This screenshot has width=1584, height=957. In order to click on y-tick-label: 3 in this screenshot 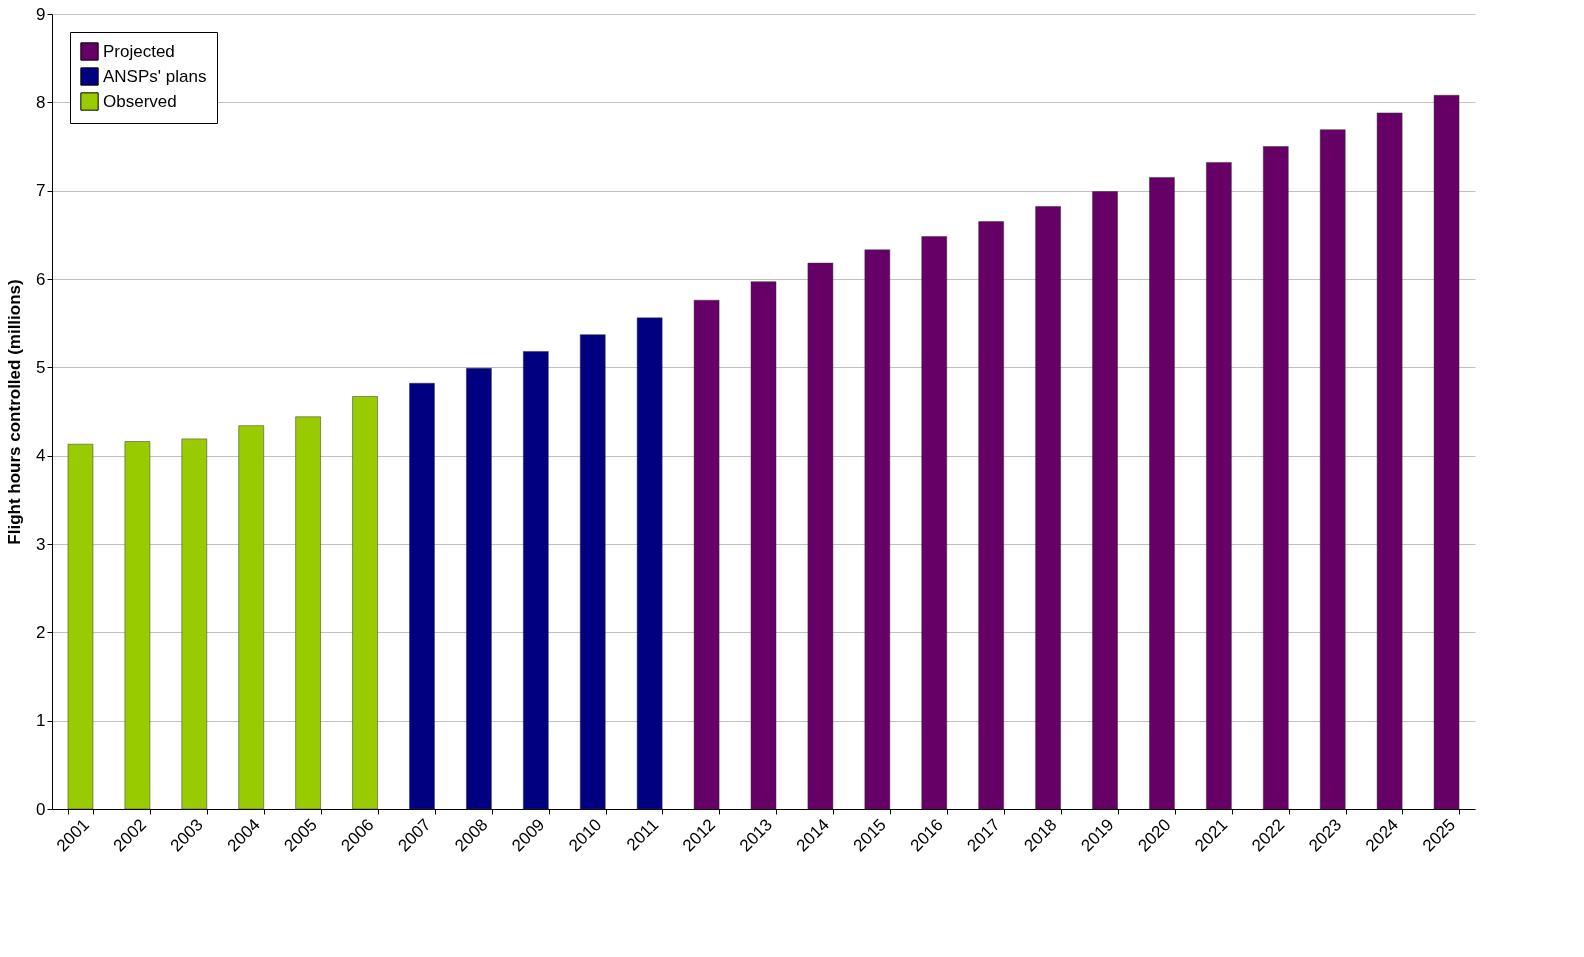, I will do `click(41, 544)`.